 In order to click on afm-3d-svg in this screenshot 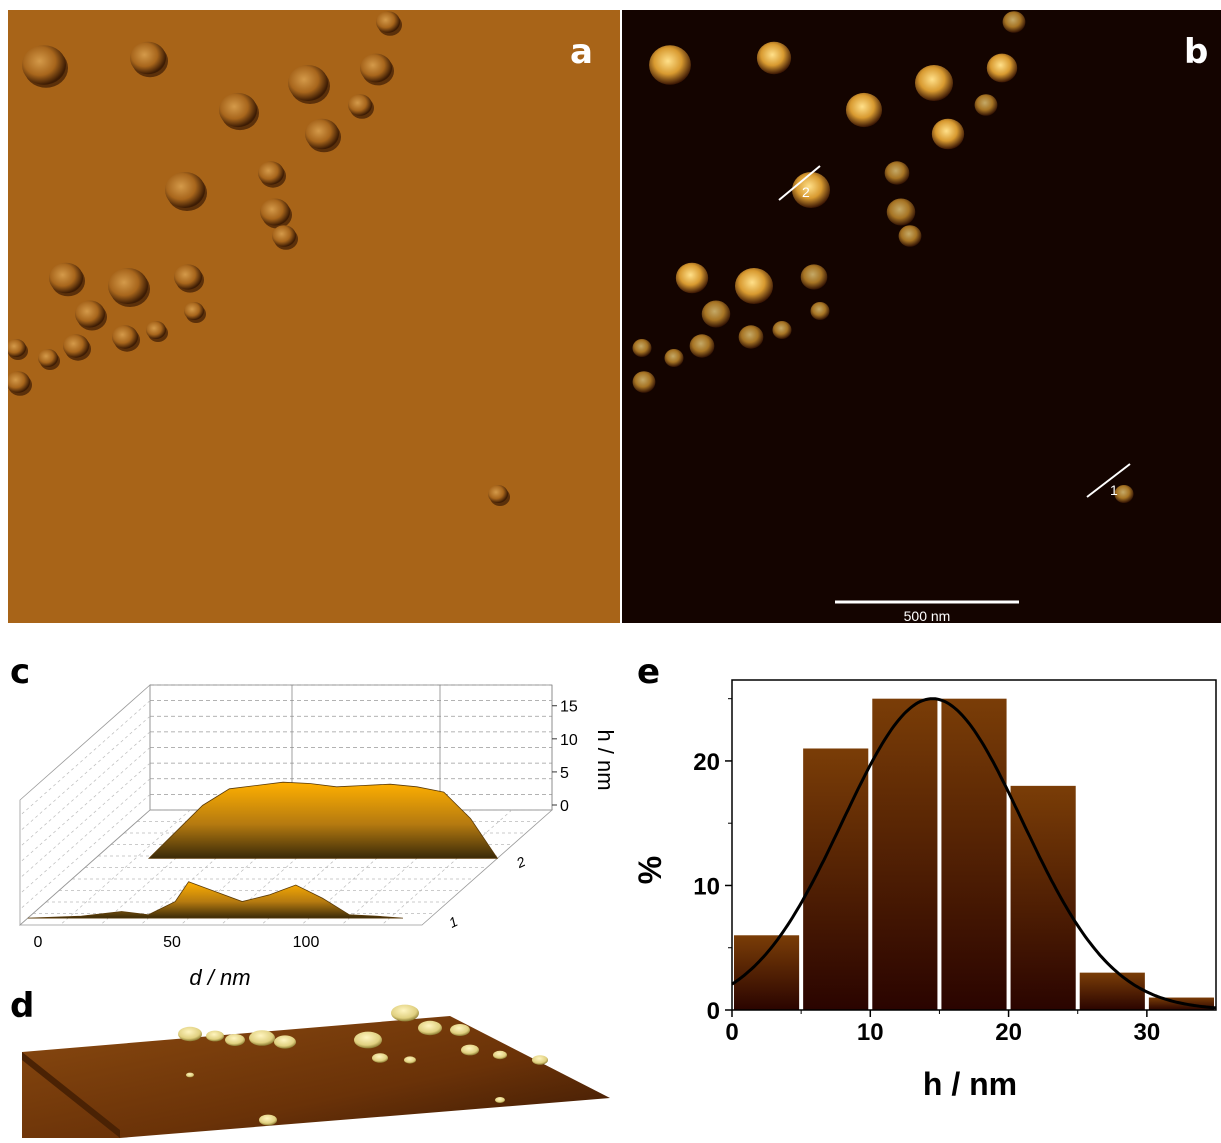, I will do `click(316, 1071)`.